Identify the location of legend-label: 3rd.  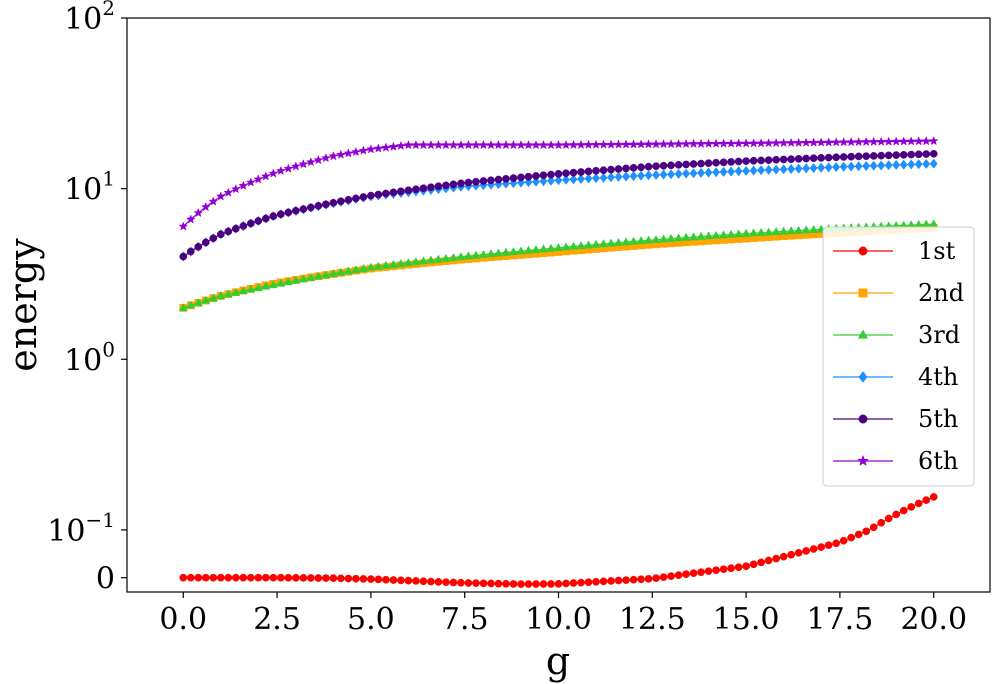
(939, 335).